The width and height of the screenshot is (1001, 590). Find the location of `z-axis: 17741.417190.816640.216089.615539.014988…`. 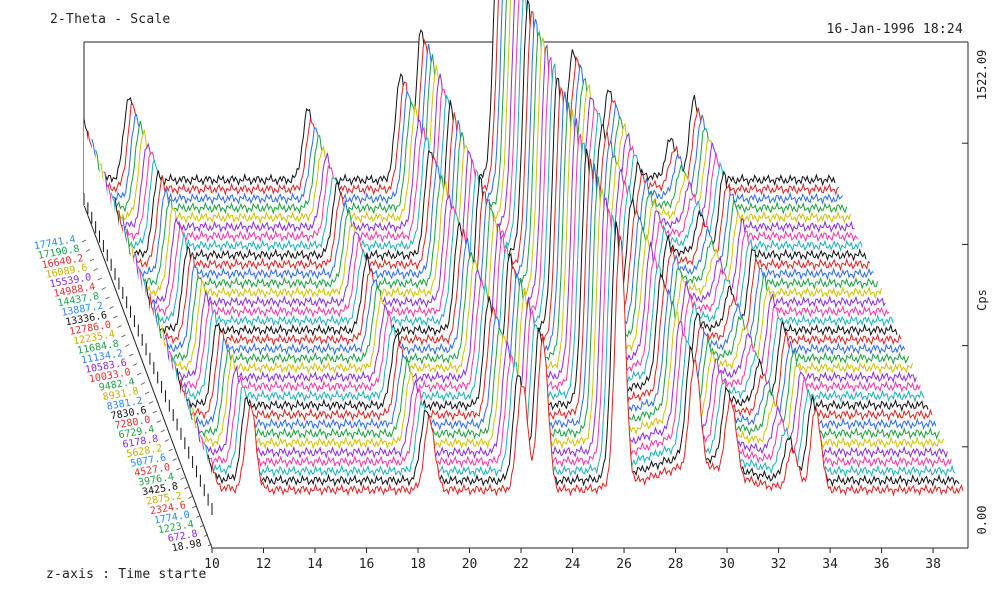

z-axis: 17741.417190.816640.216089.615539.014988… is located at coordinates (123, 394).